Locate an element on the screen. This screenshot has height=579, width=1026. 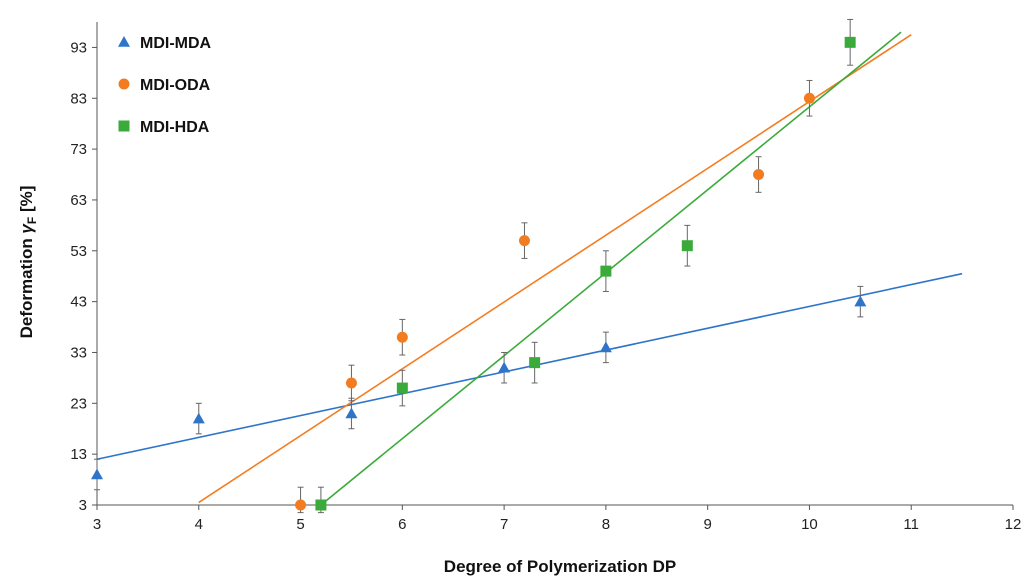
x-tick-label: 6 is located at coordinates (402, 524).